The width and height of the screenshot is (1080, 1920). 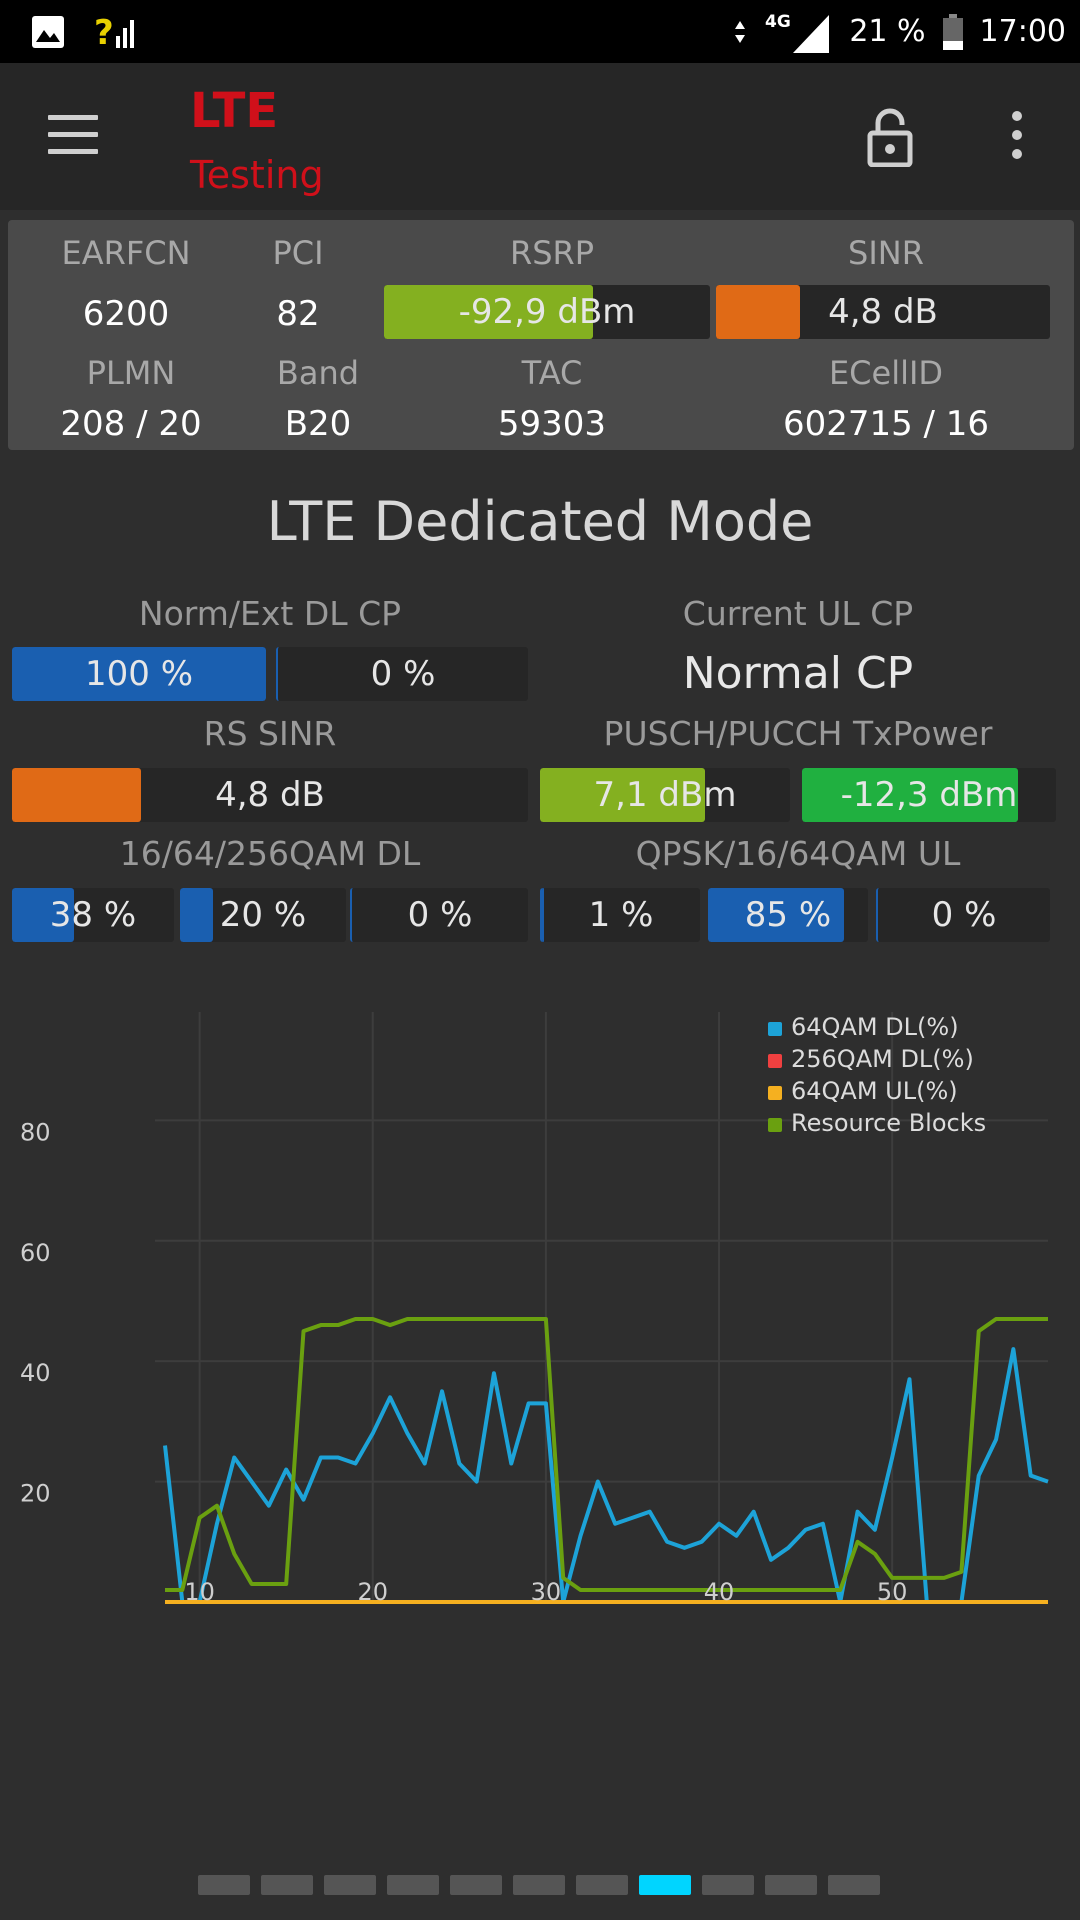 What do you see at coordinates (197, 915) in the screenshot?
I see `dl-64qam-fill` at bounding box center [197, 915].